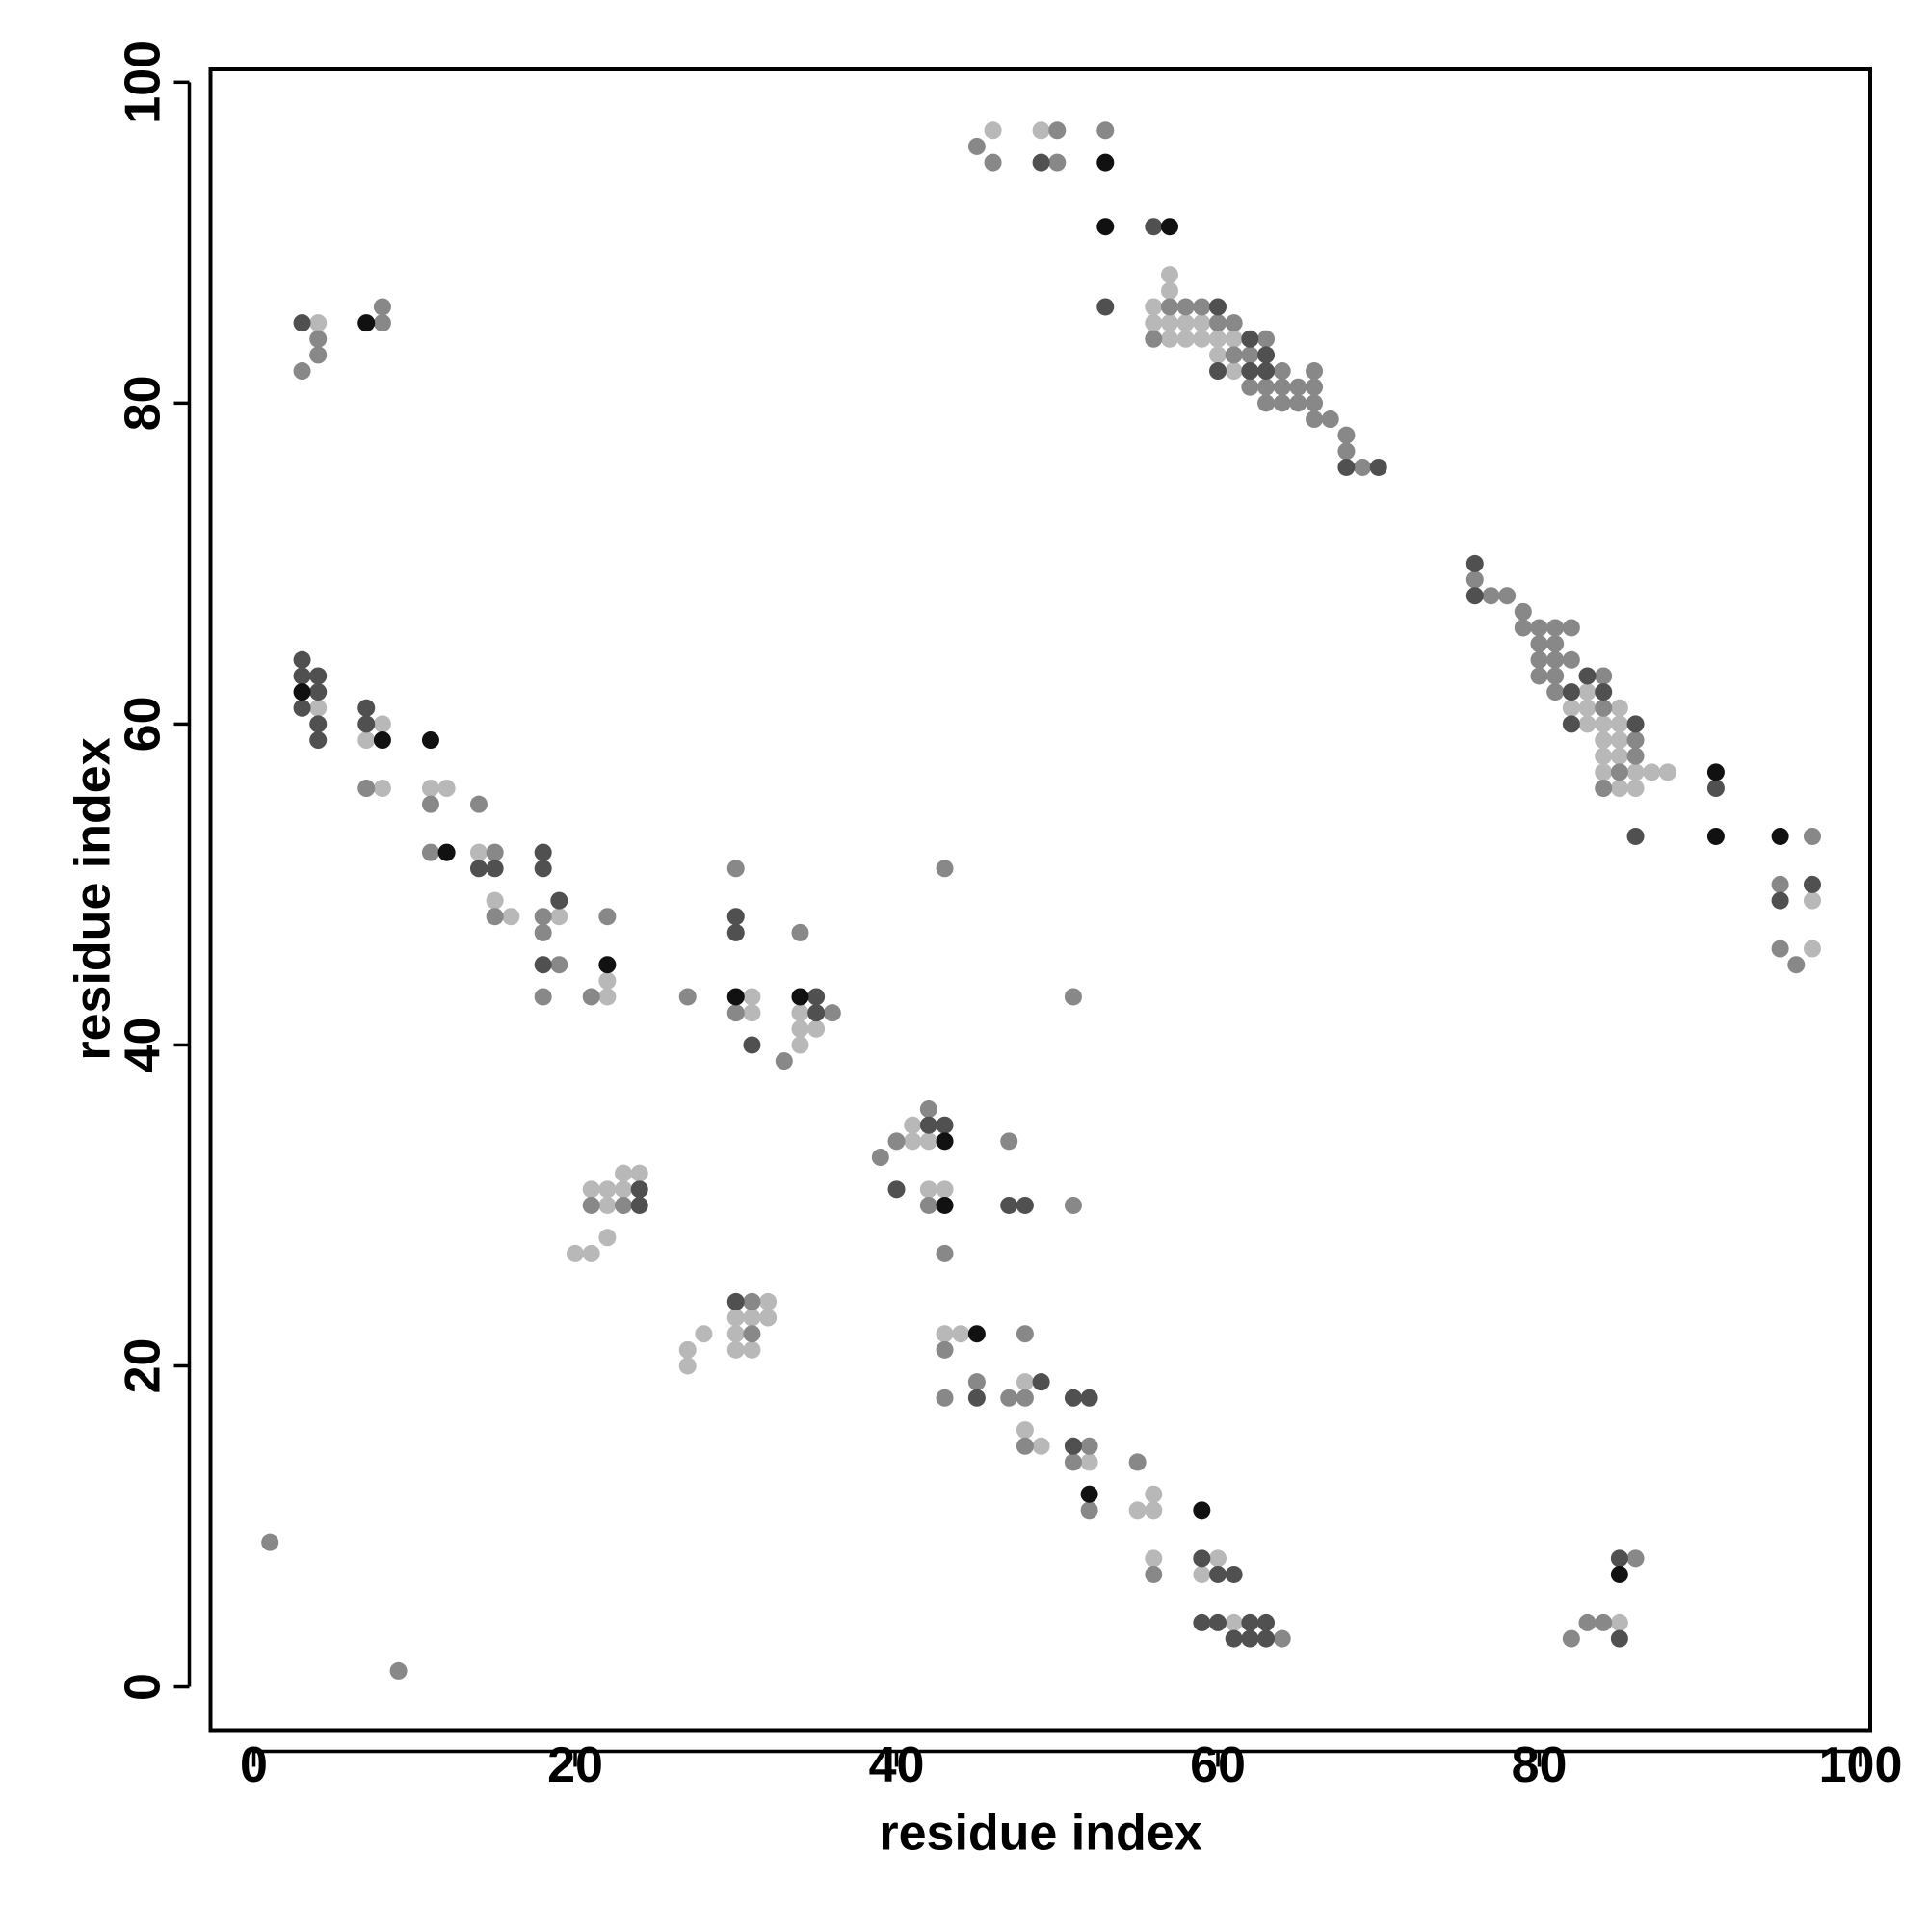  Describe the element at coordinates (575, 1765) in the screenshot. I see `x-tick-label: 20` at that location.